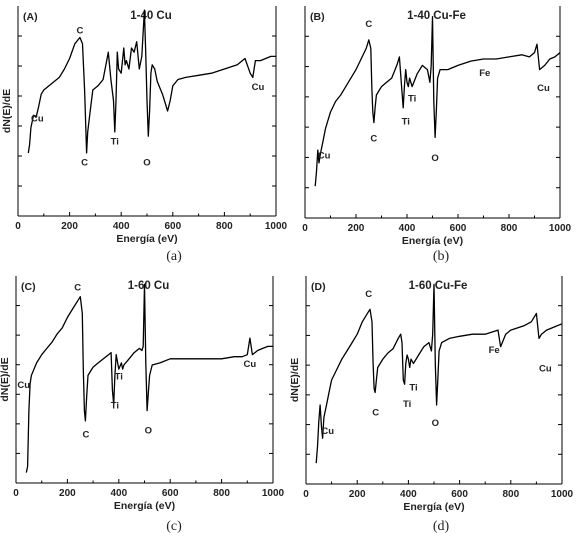 The width and height of the screenshot is (577, 551). What do you see at coordinates (174, 256) in the screenshot?
I see `panel-caption: (a)` at bounding box center [174, 256].